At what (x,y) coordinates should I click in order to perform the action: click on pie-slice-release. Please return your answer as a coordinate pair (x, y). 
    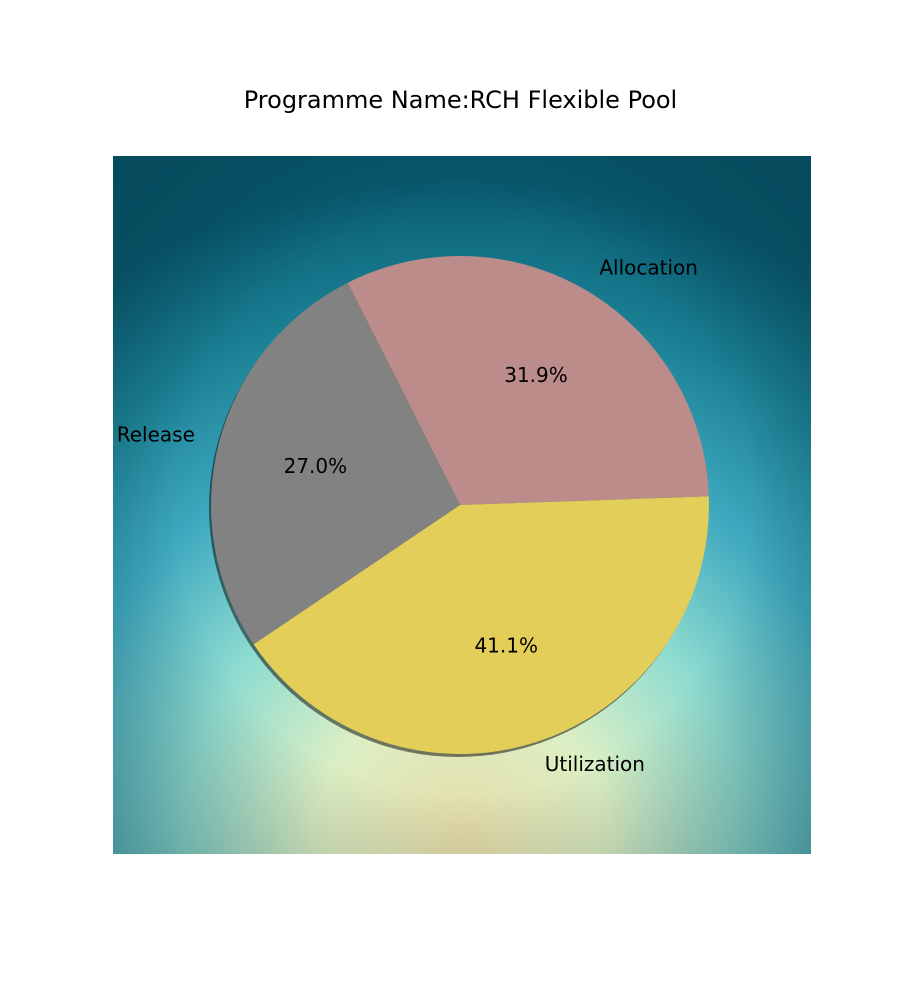
    Looking at the image, I should click on (335, 463).